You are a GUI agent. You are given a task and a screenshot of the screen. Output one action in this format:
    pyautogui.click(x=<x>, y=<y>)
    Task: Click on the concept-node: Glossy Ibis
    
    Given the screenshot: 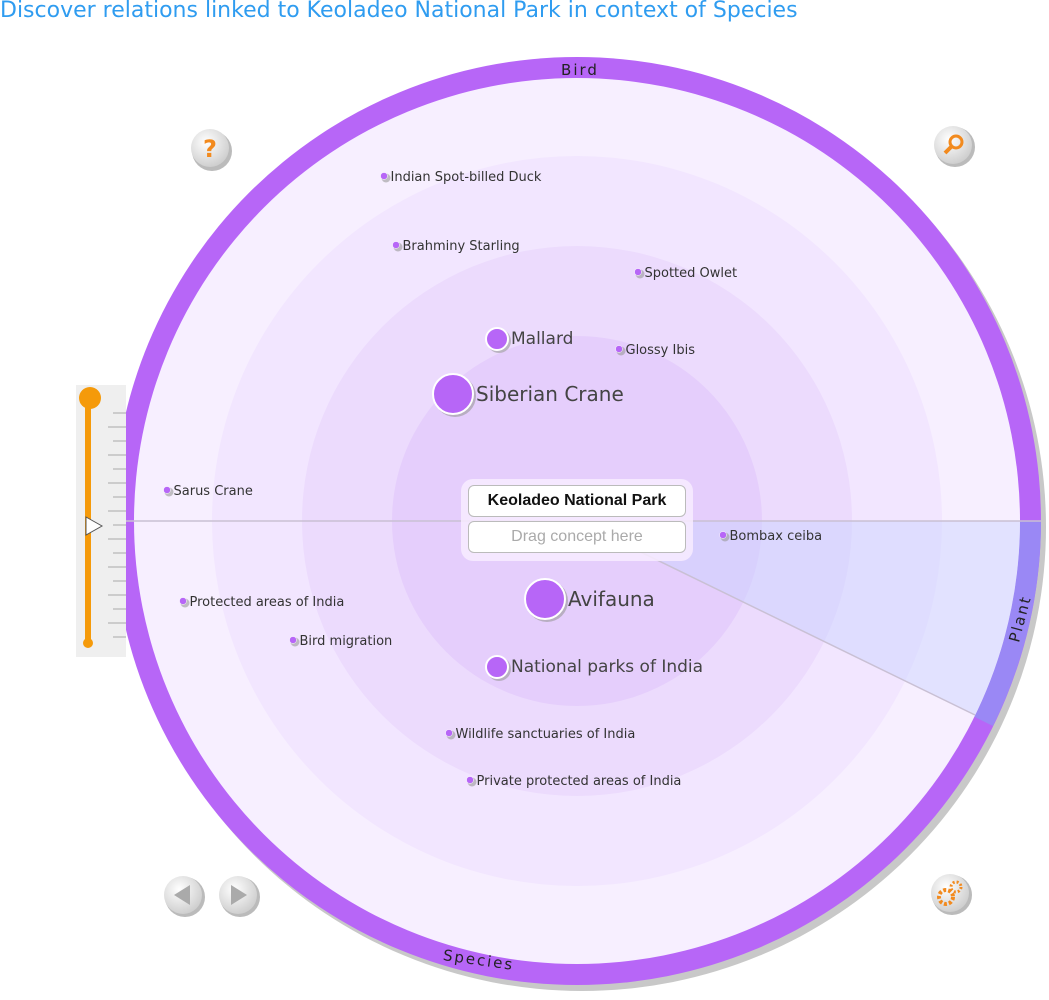 What is the action you would take?
    pyautogui.click(x=655, y=350)
    